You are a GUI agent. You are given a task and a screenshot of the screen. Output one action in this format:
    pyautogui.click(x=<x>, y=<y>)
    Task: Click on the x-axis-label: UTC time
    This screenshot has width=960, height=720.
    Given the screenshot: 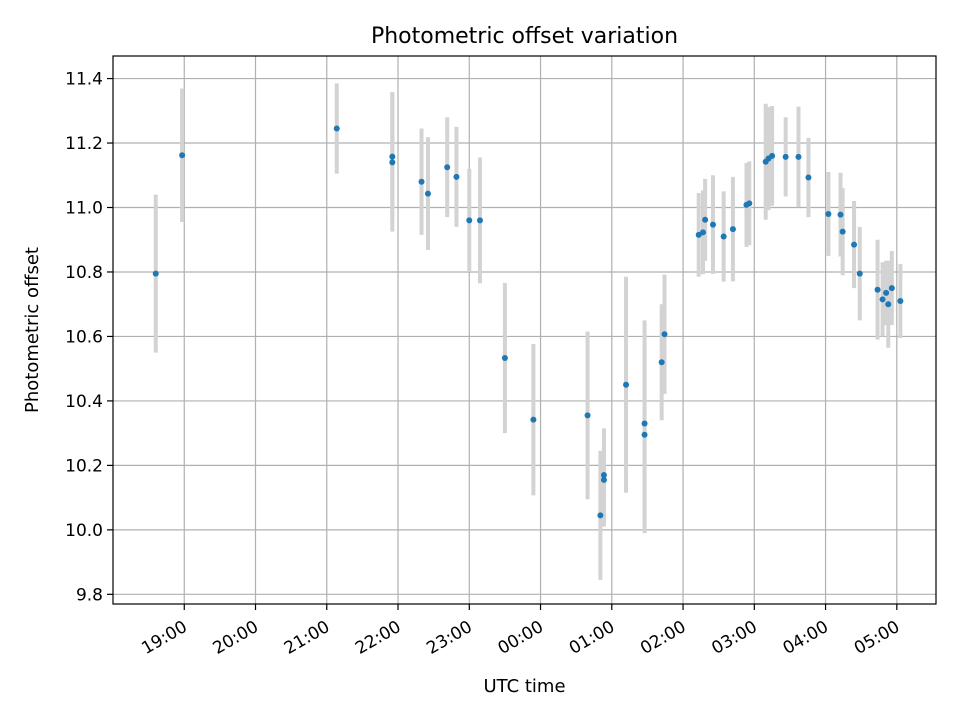 What is the action you would take?
    pyautogui.click(x=524, y=686)
    